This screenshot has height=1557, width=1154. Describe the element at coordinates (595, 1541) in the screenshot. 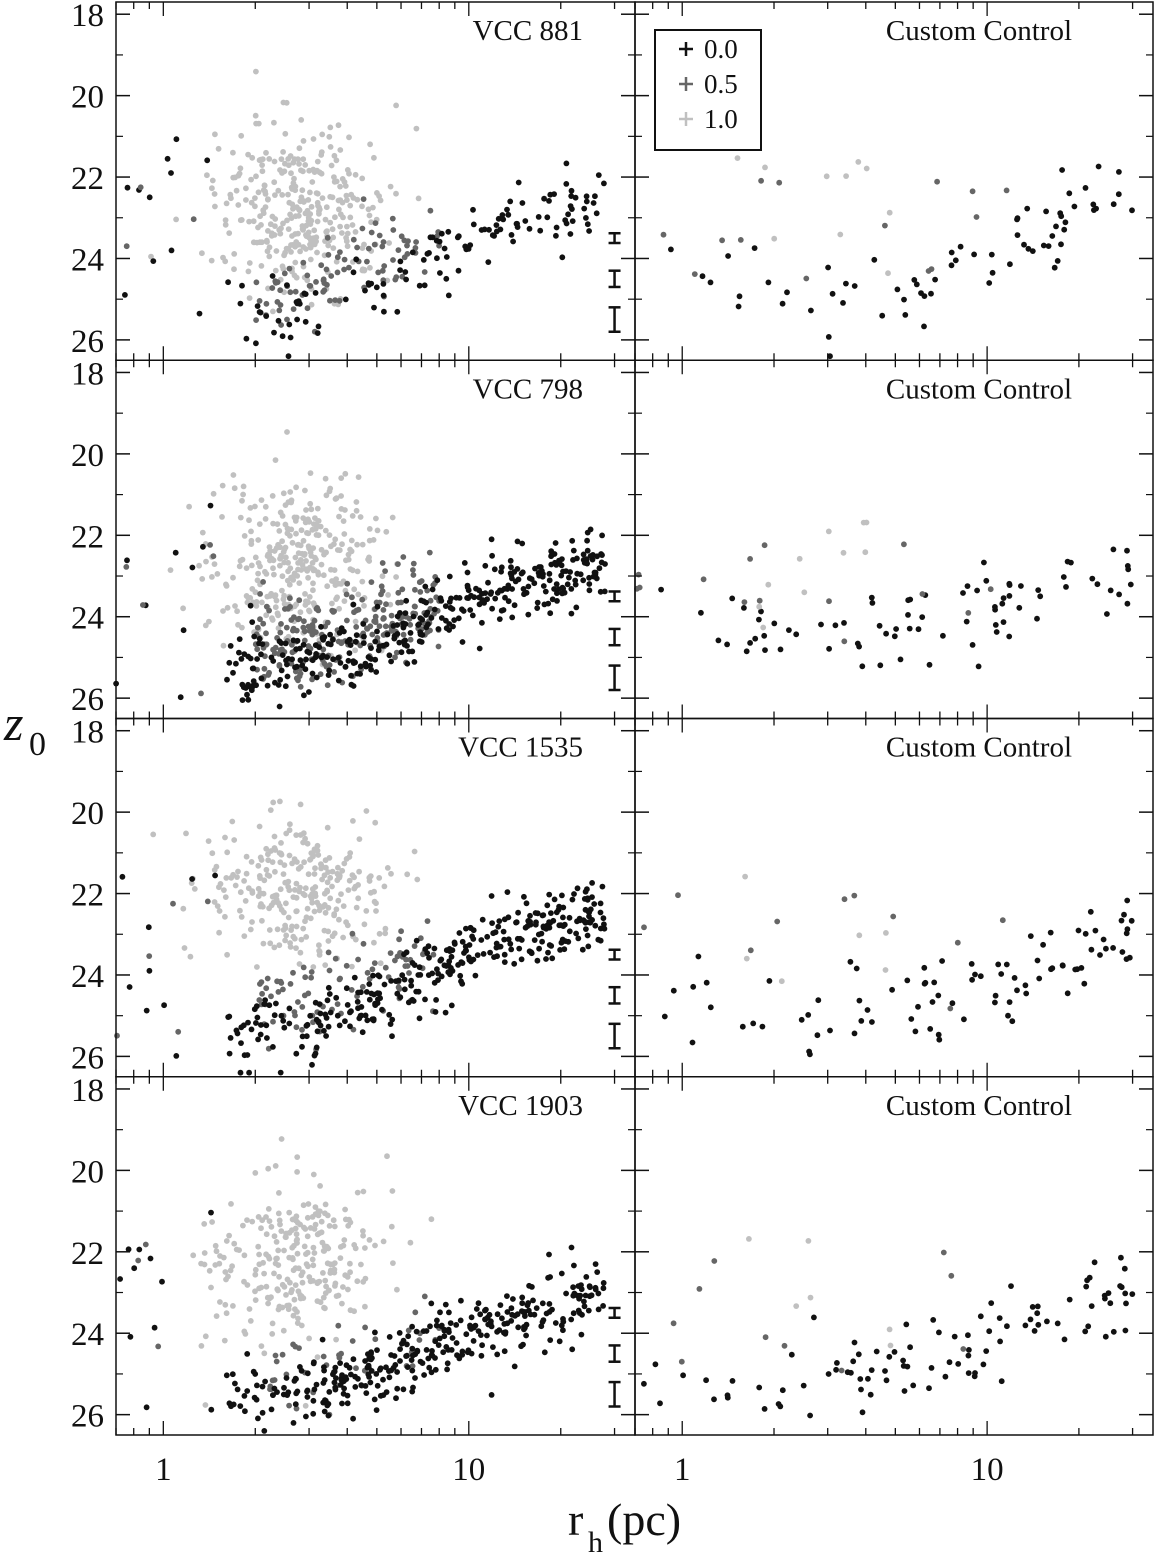

I see `x-axis-title-sub: h` at that location.